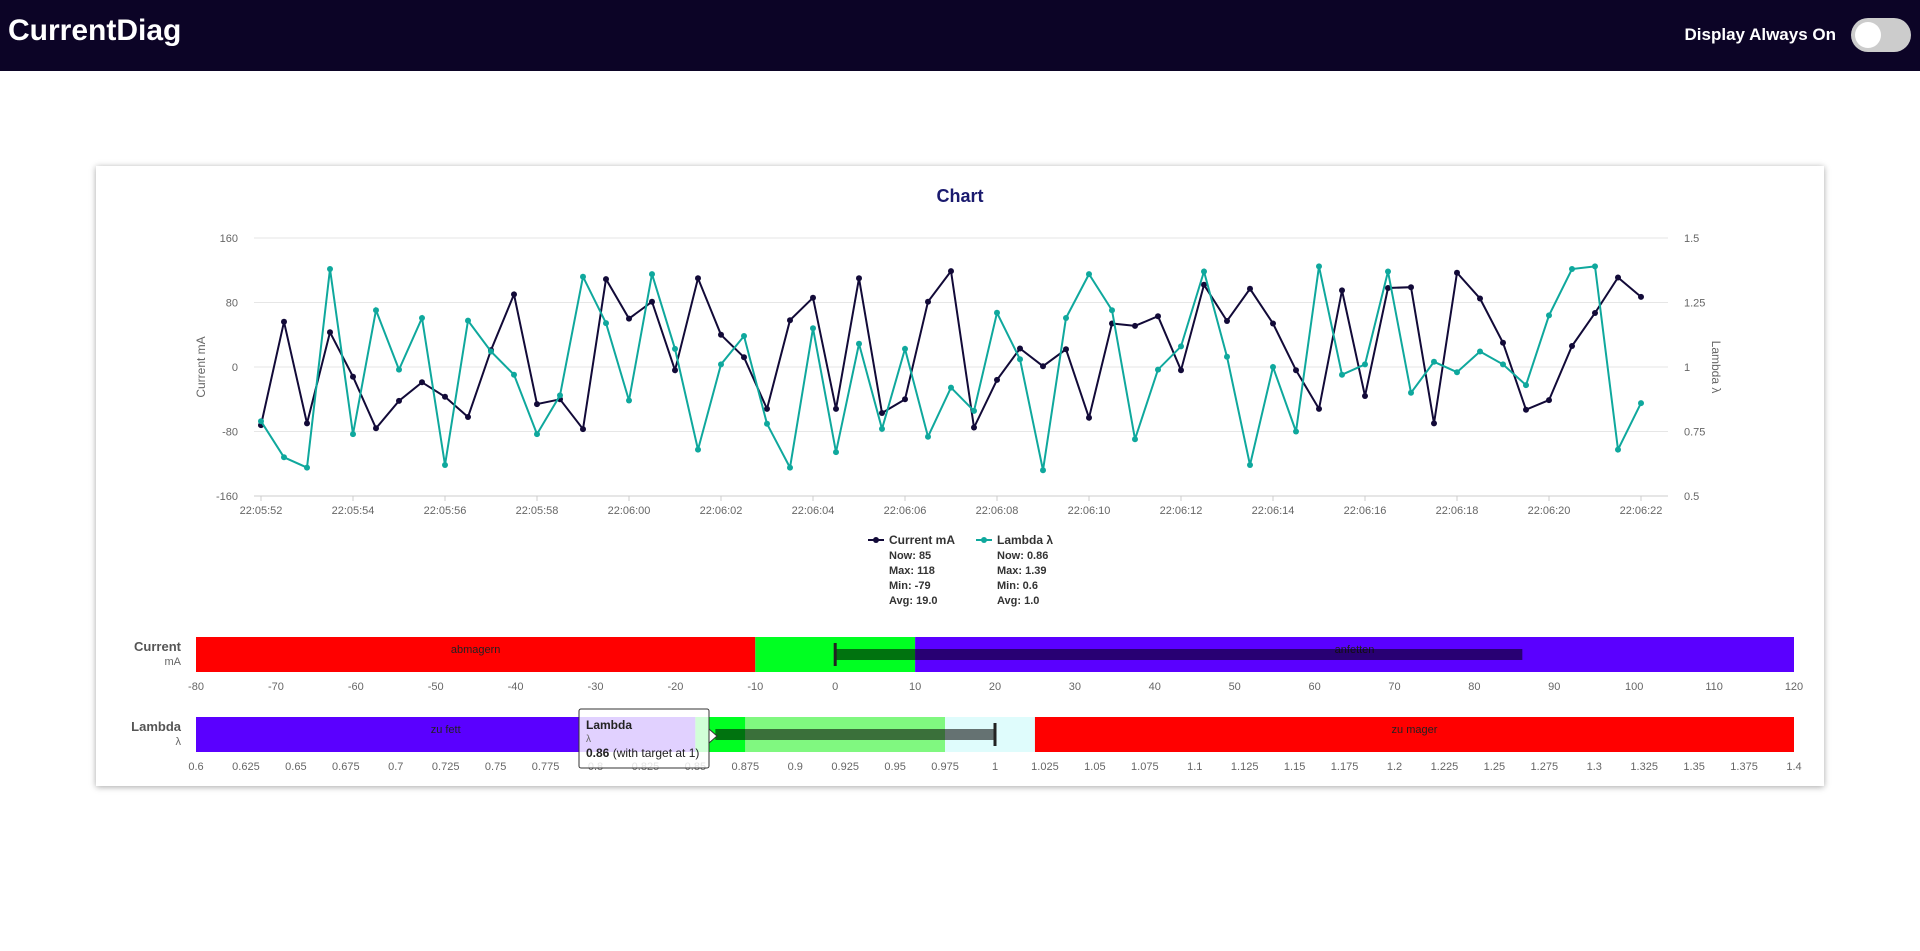  I want to click on bullet-tick-label: 1.1, so click(1194, 767).